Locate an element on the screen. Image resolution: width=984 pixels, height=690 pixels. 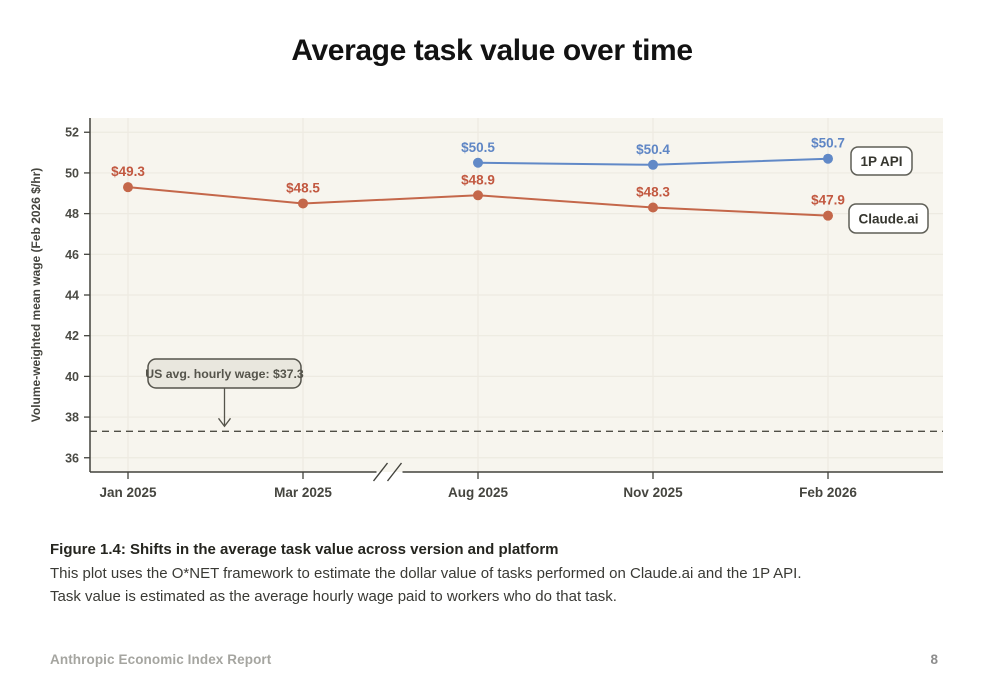
legend-label: Claude.ai is located at coordinates (888, 218).